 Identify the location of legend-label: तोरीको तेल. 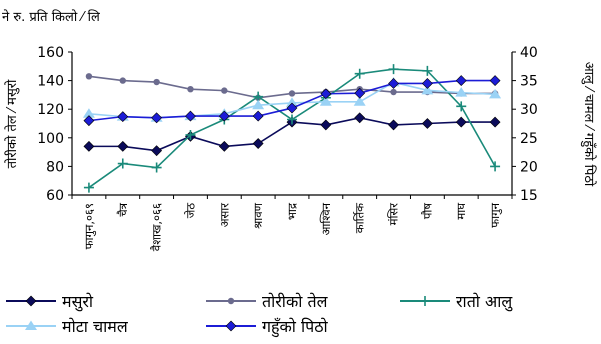
(295, 301).